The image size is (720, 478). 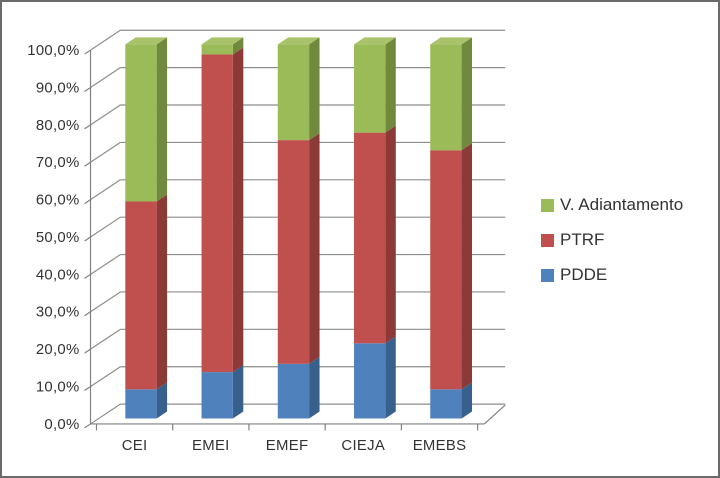 What do you see at coordinates (58, 126) in the screenshot?
I see `svg-text: 80,0%` at bounding box center [58, 126].